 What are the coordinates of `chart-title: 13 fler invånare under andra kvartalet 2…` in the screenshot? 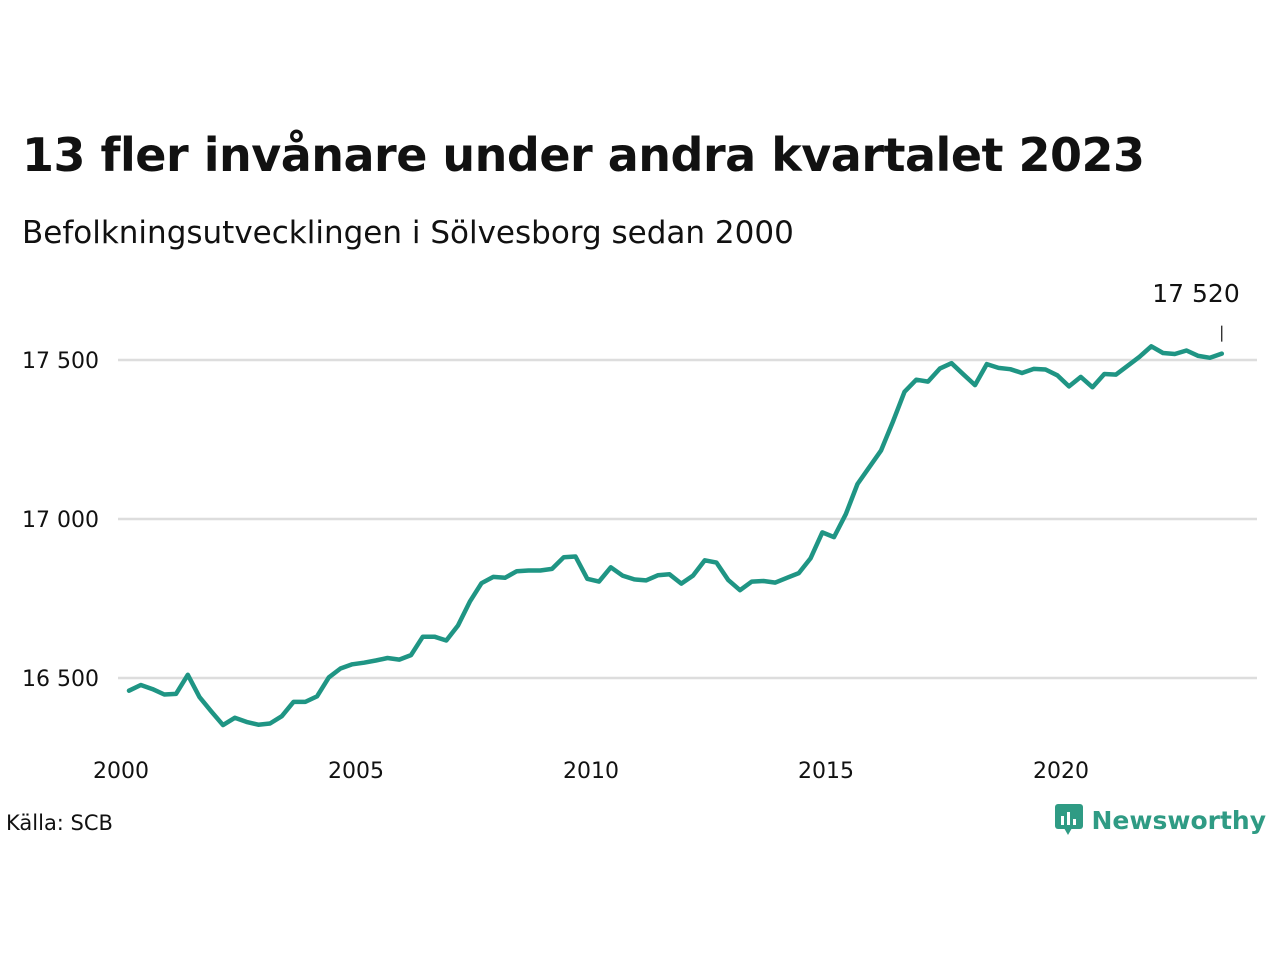 It's located at (583, 155).